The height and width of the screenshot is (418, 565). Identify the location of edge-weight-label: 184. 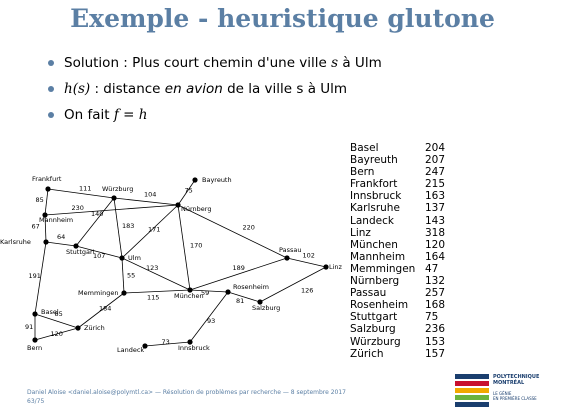
(105, 309).